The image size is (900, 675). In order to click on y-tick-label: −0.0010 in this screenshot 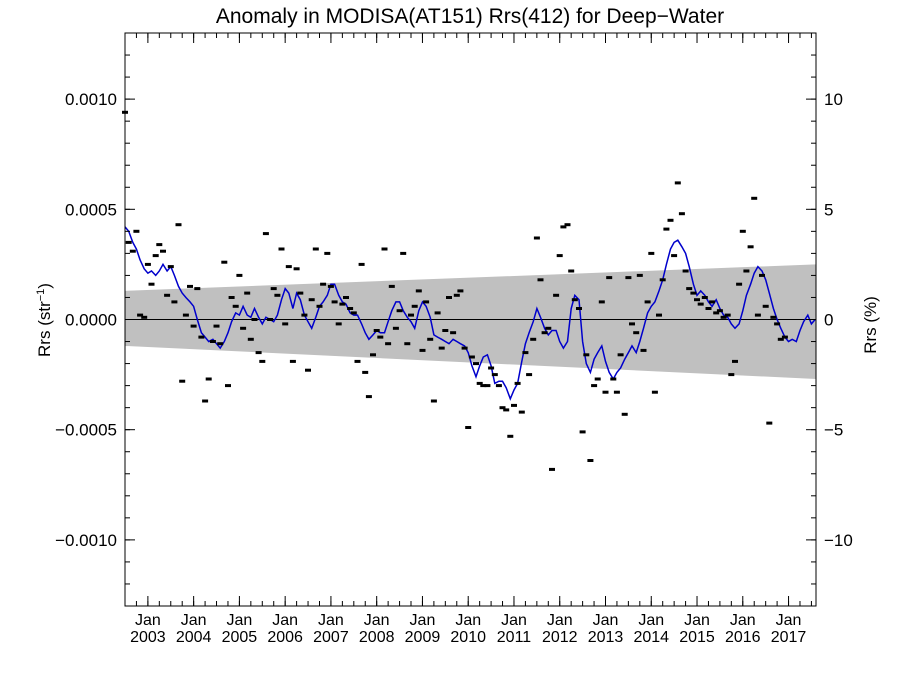, I will do `click(86, 540)`.